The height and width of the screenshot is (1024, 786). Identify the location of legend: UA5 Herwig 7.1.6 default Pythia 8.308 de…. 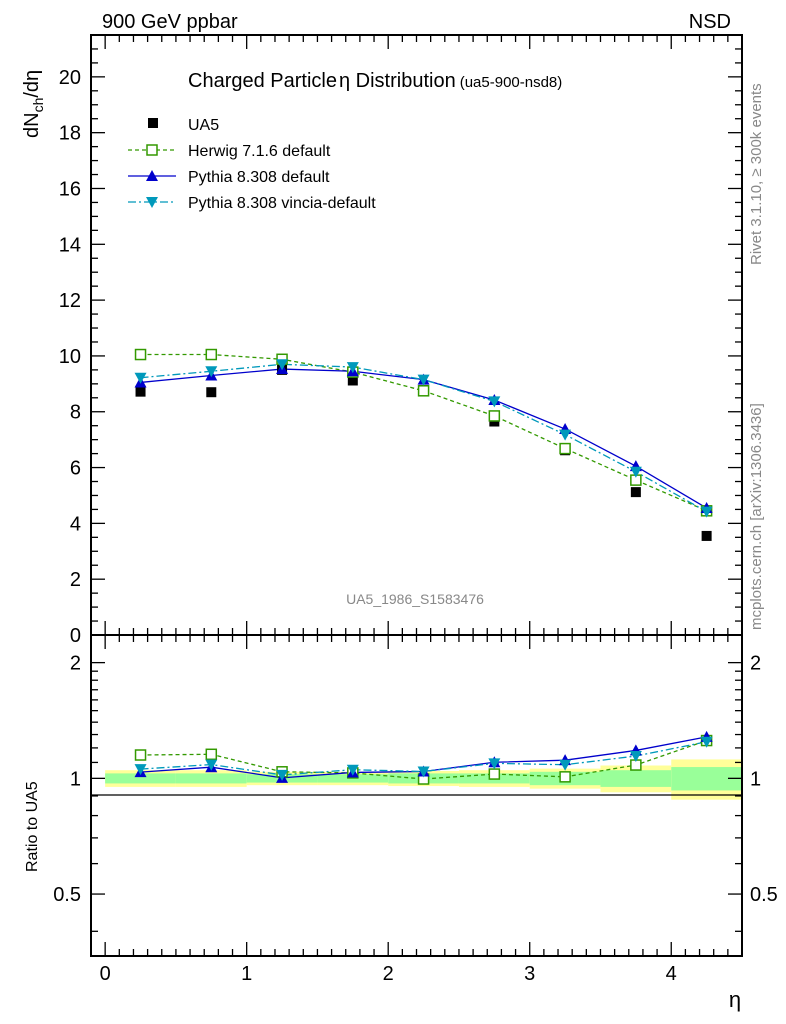
(252, 164).